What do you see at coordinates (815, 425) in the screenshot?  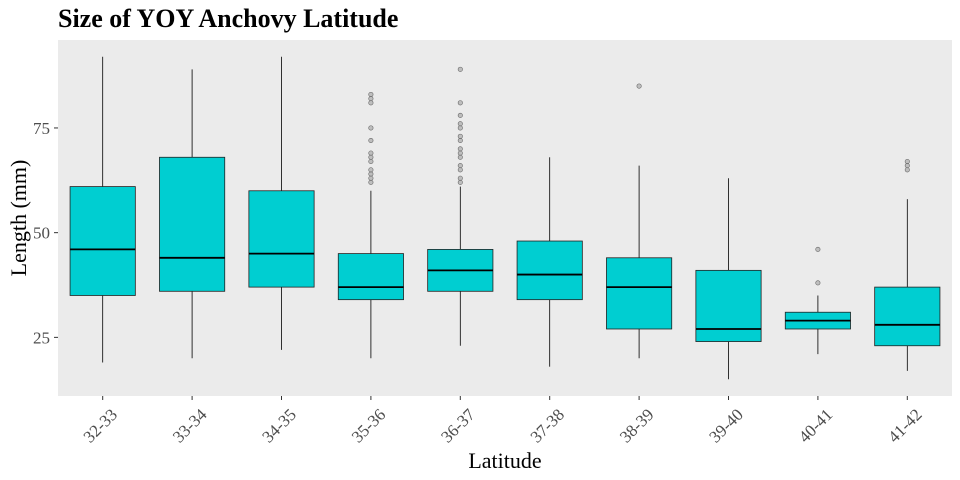 I see `x-tick-label: 40-41` at bounding box center [815, 425].